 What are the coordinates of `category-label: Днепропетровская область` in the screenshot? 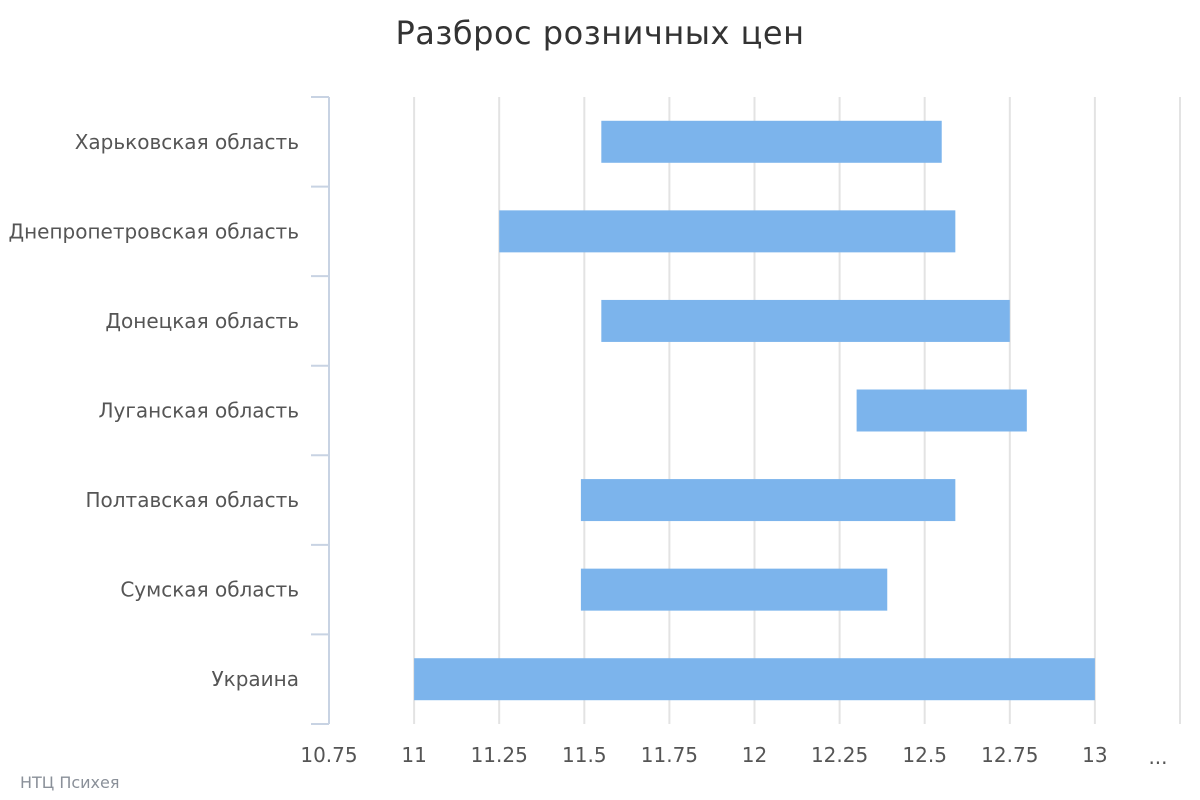 It's located at (153, 231).